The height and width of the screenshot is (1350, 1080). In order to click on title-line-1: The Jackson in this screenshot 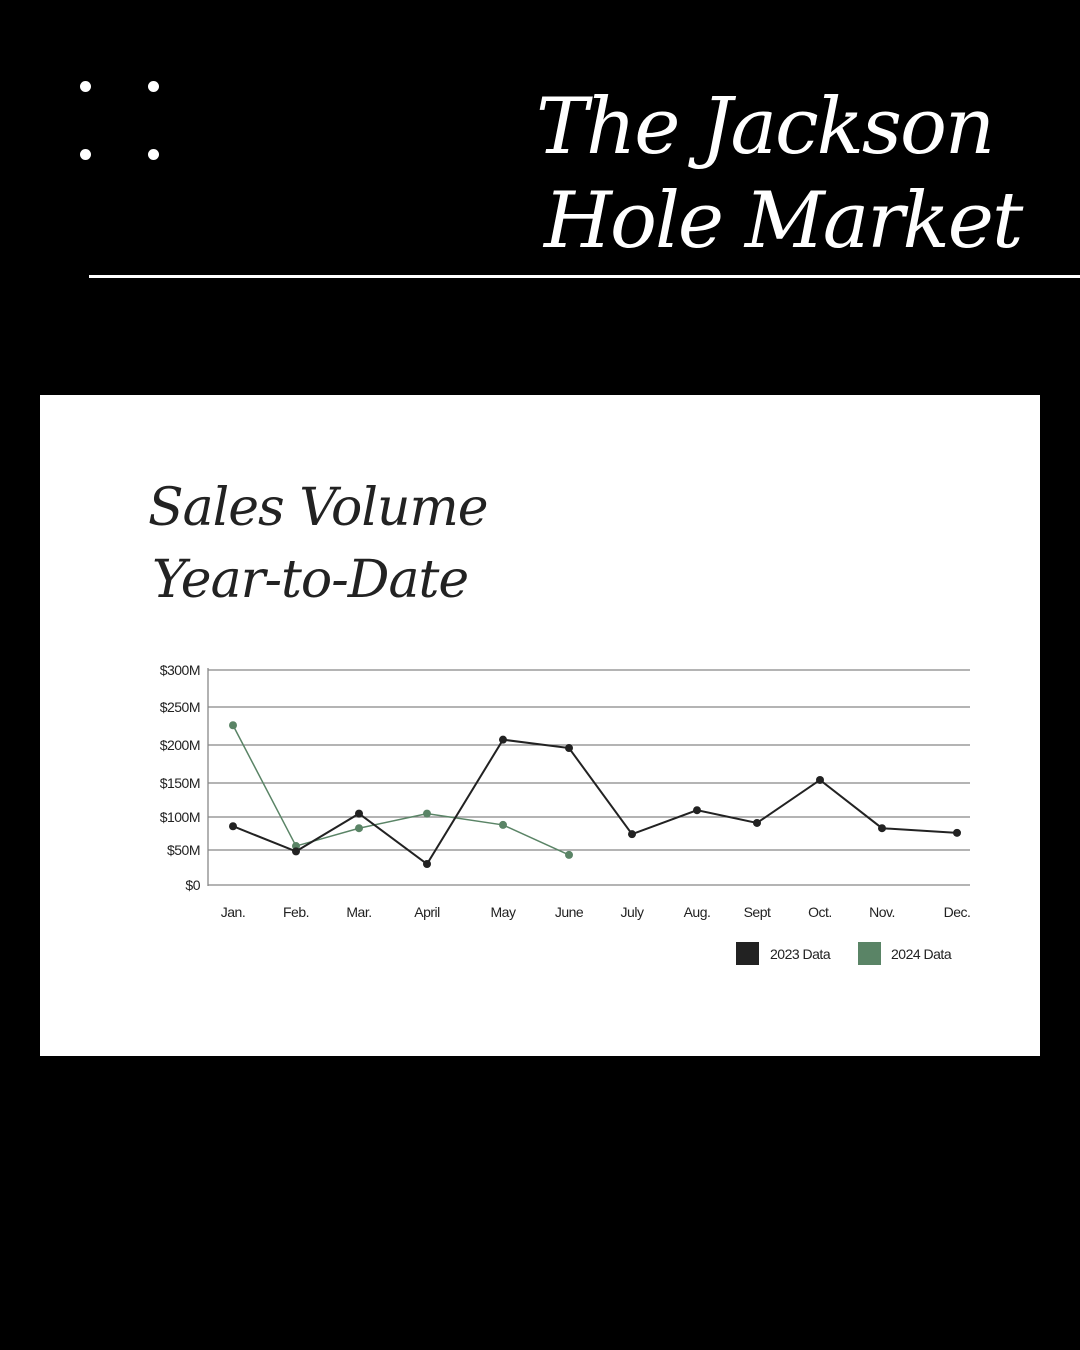, I will do `click(765, 127)`.